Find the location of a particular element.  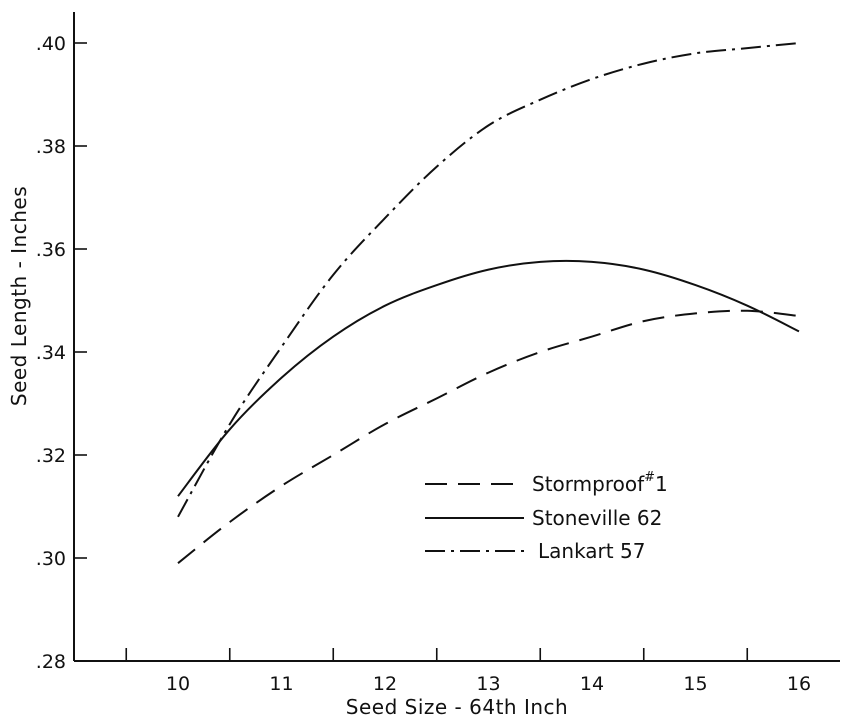

x-tick-label: 12 is located at coordinates (385, 684).